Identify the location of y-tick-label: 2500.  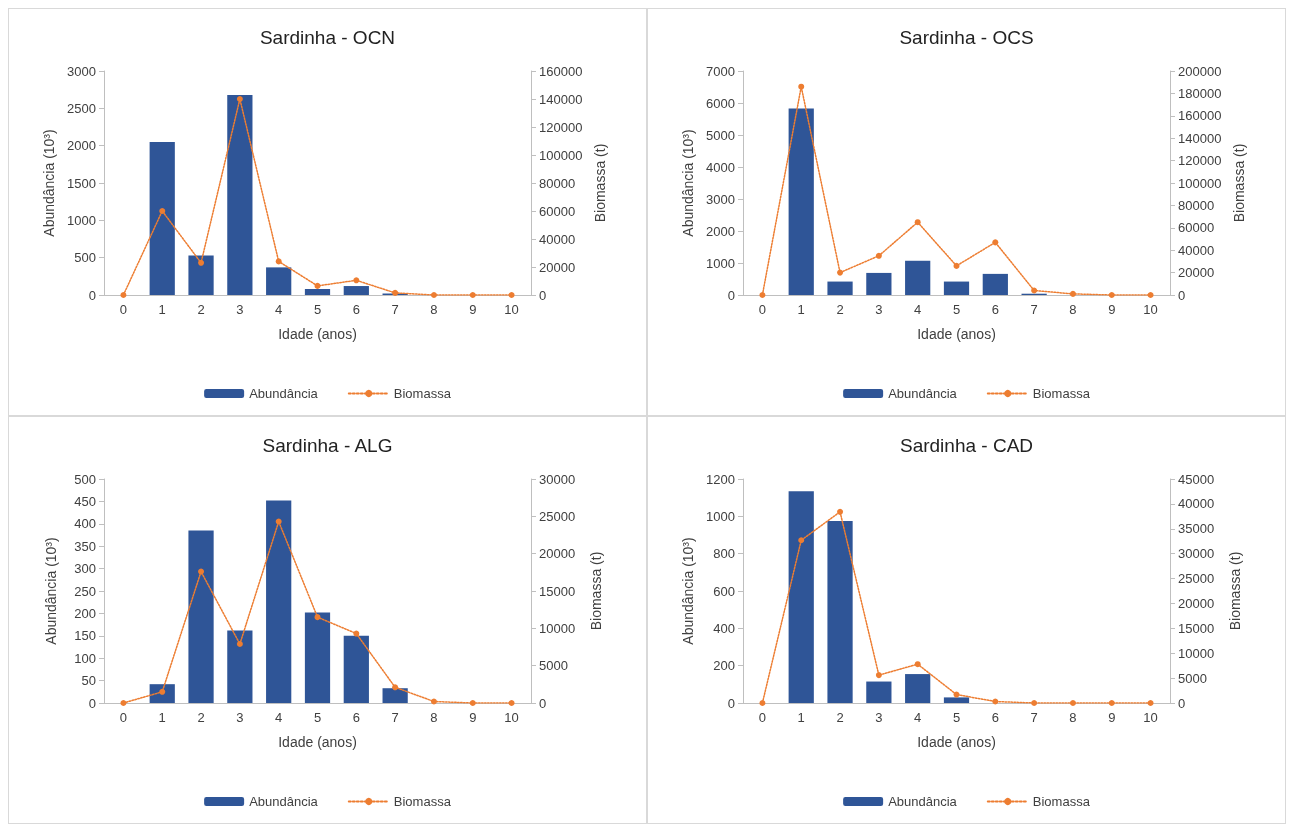
(81, 108).